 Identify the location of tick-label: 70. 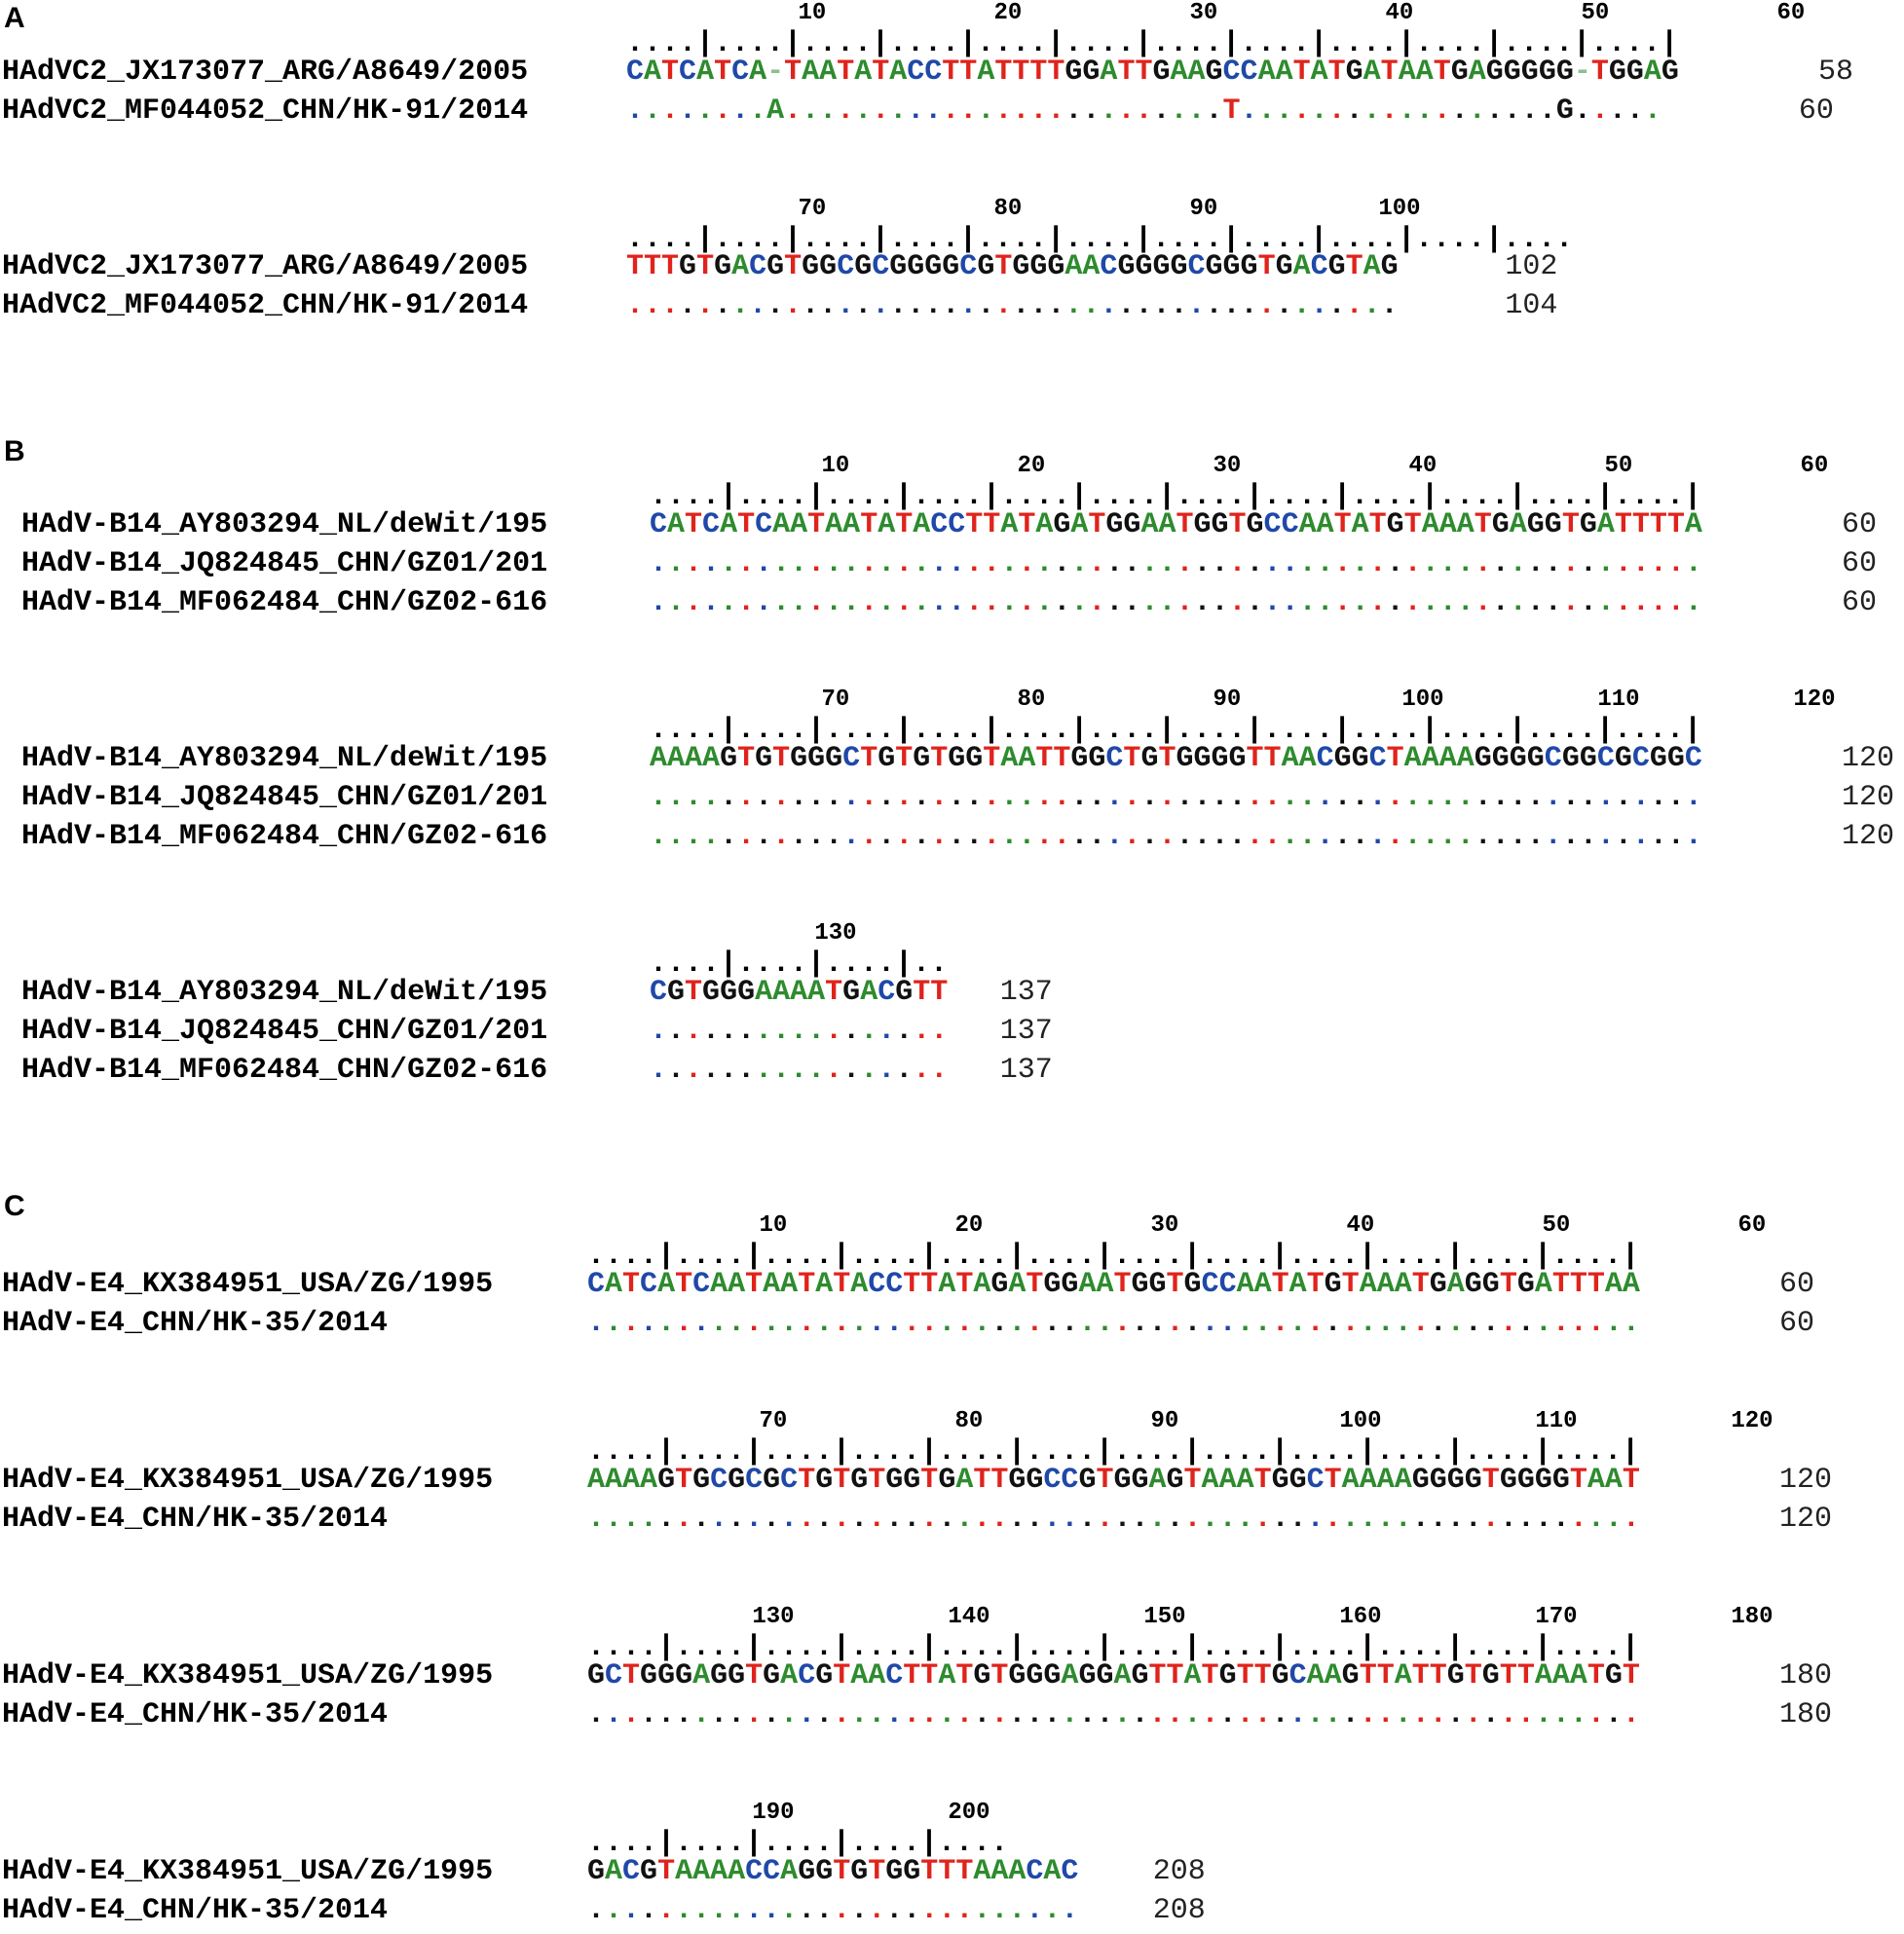
(812, 209).